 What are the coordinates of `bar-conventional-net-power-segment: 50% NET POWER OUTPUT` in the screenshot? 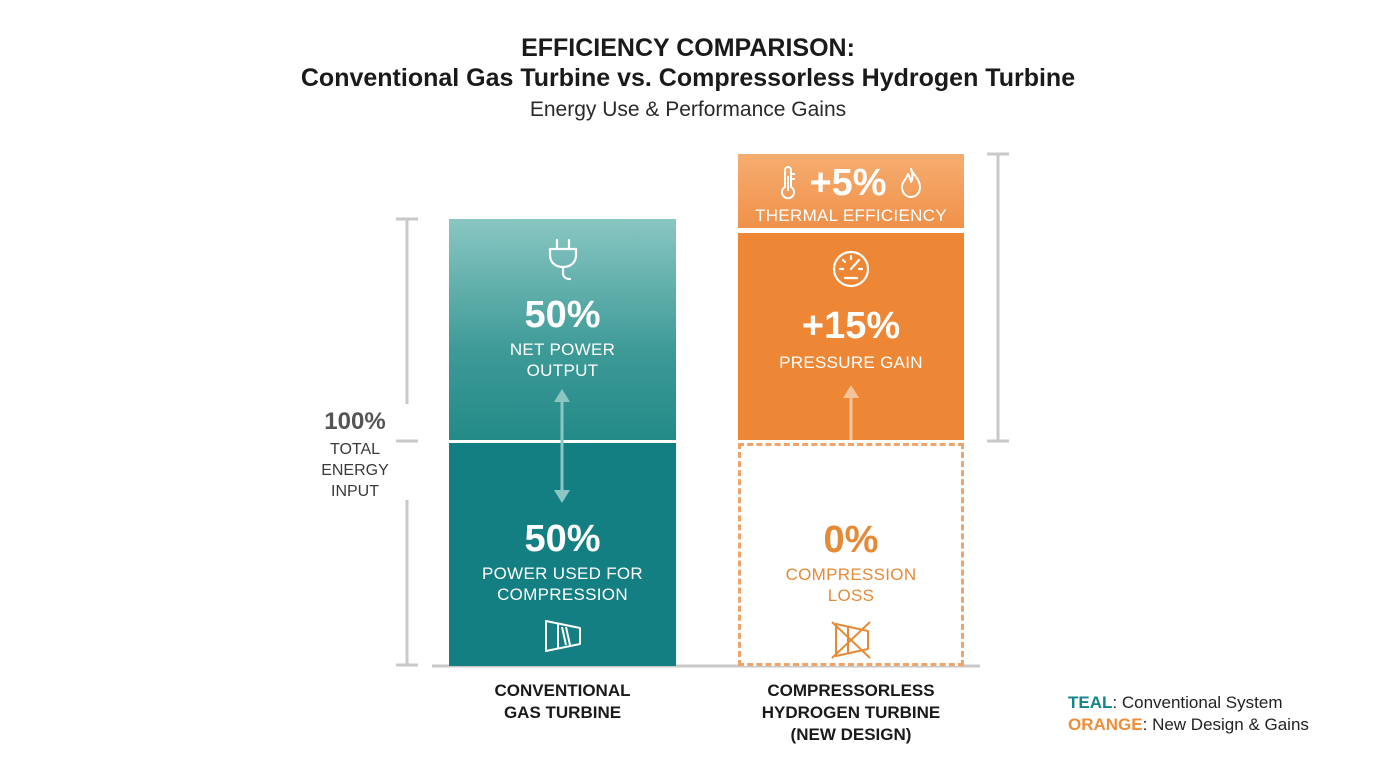 It's located at (562, 329).